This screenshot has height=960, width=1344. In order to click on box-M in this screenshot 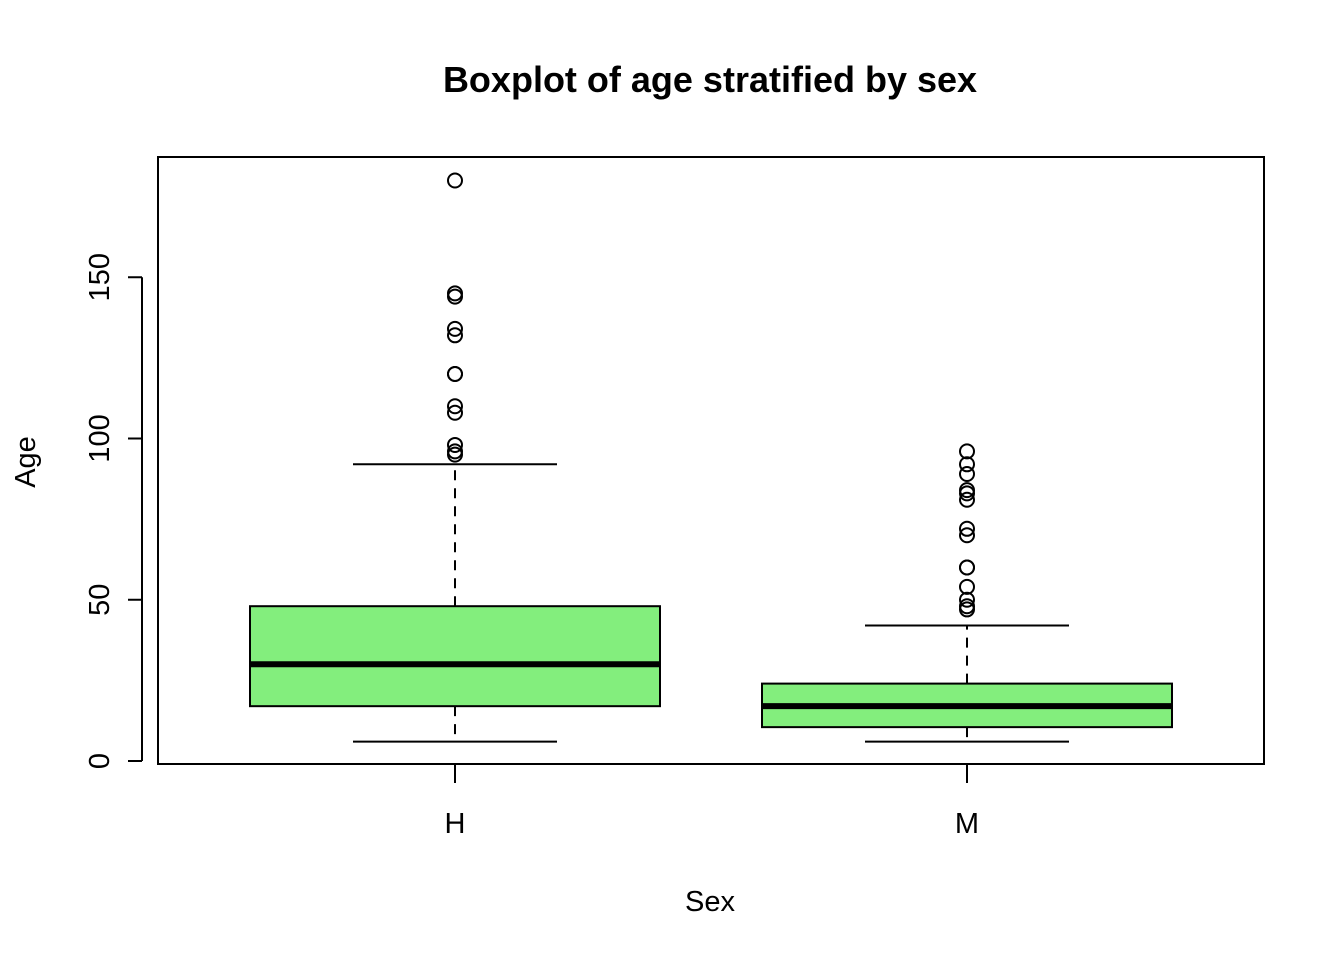, I will do `click(967, 593)`.